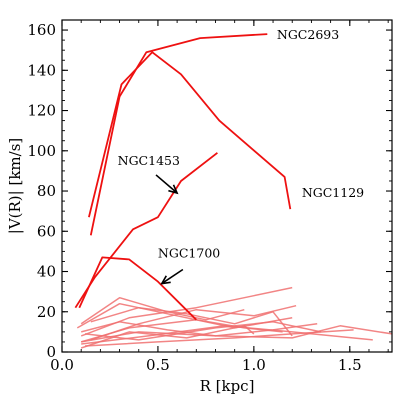 The width and height of the screenshot is (415, 415). What do you see at coordinates (254, 365) in the screenshot?
I see `x-tick-label: 1.0` at bounding box center [254, 365].